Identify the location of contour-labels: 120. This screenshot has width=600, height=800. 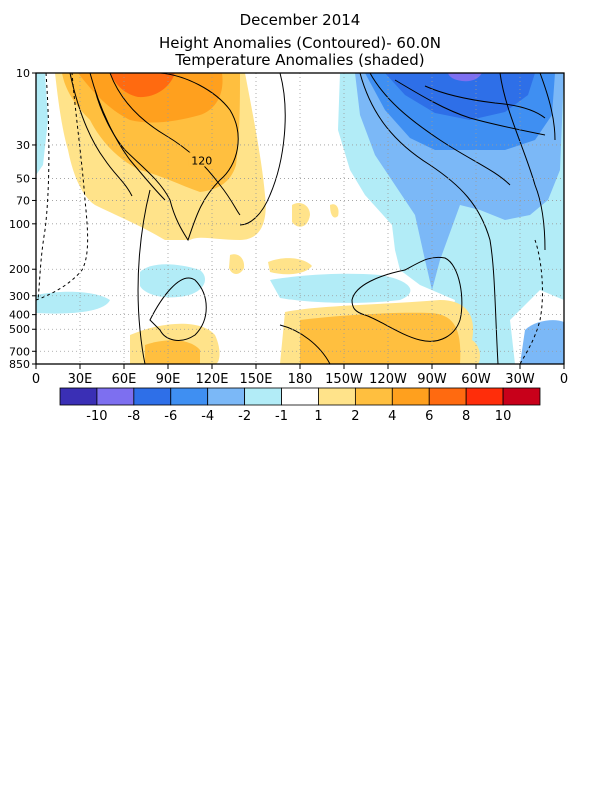
(201, 159).